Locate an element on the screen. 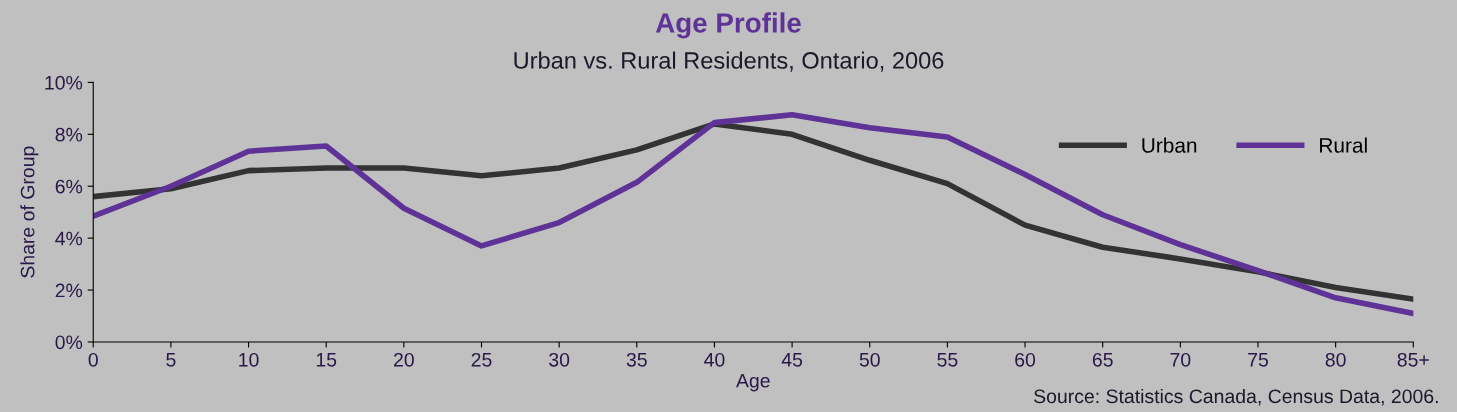  source-note: Source: Statistics Canada, Census Data, 2006. is located at coordinates (1236, 397).